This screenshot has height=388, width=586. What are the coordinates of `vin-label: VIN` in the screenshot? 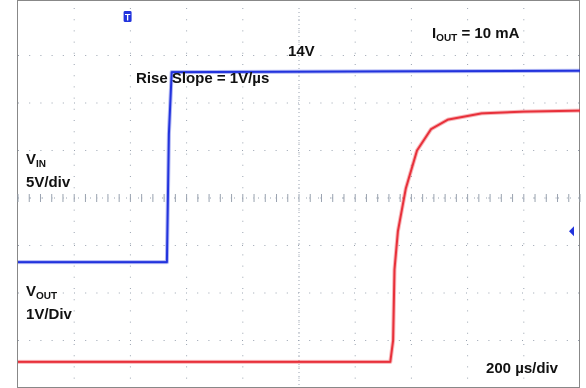 It's located at (36, 160).